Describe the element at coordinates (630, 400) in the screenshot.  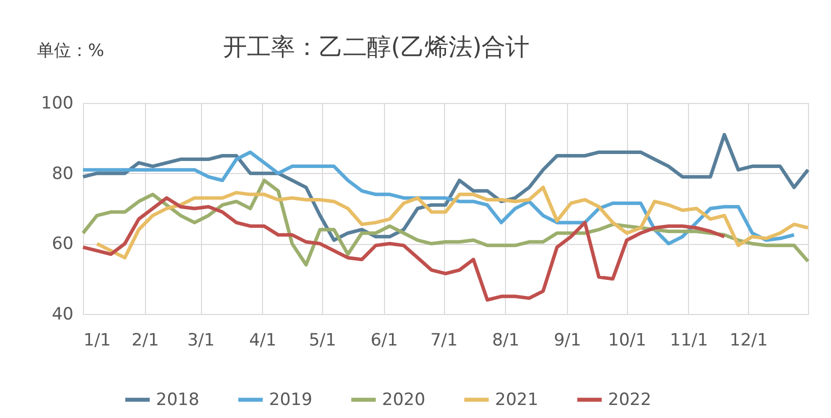
I see `legend-label: 2022` at that location.